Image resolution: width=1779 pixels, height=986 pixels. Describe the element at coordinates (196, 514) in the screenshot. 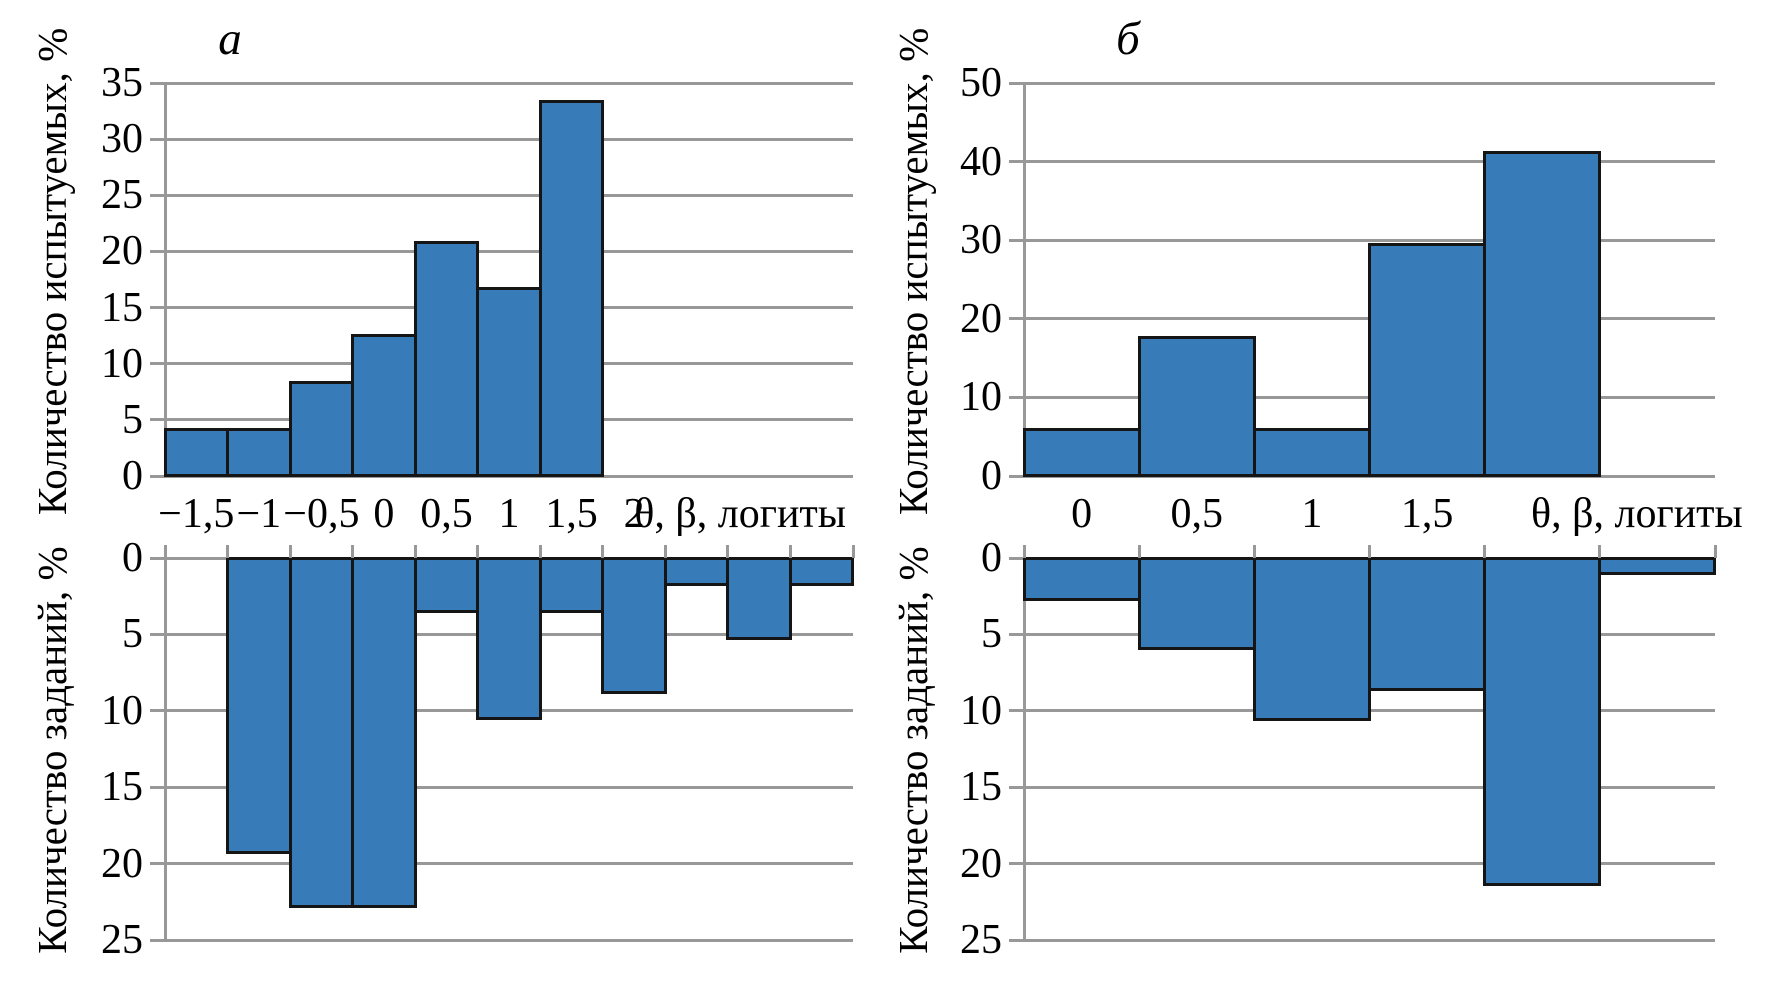

I see `x-tick-label: −1,5` at that location.